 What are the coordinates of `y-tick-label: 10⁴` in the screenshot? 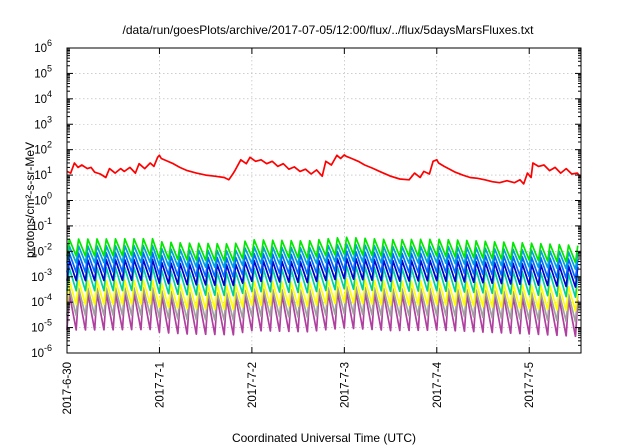 It's located at (43, 97).